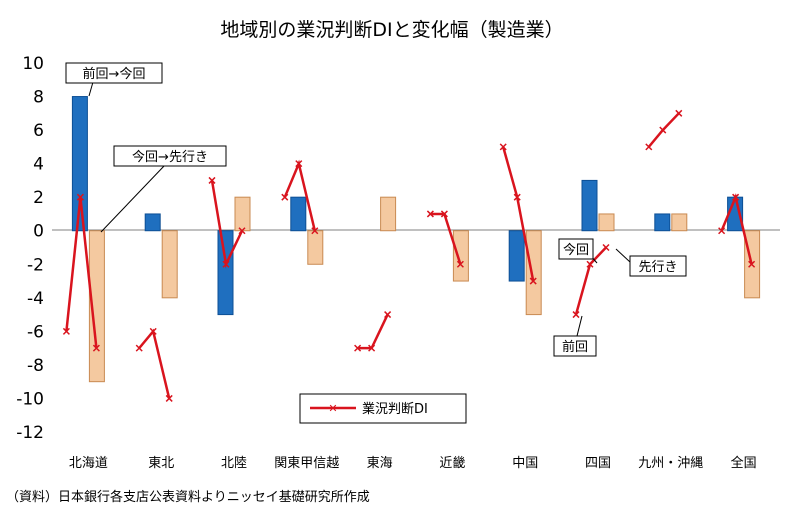 The image size is (795, 528). I want to click on callout-box-curr, so click(576, 249).